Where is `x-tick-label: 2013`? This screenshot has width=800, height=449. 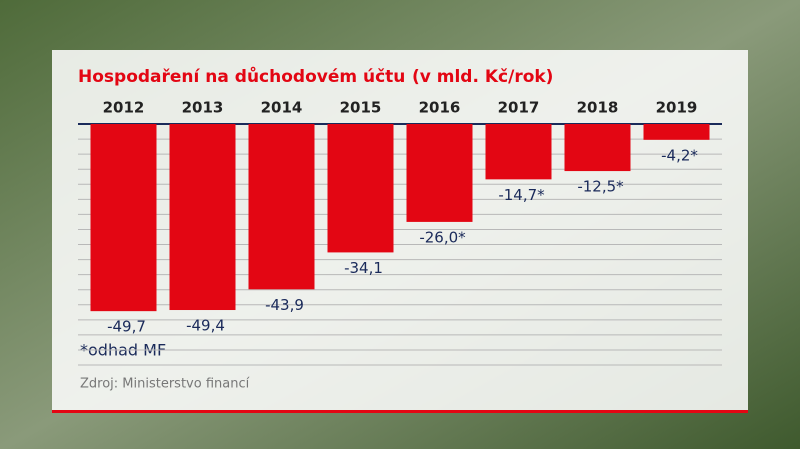
x-tick-label: 2013 is located at coordinates (203, 108).